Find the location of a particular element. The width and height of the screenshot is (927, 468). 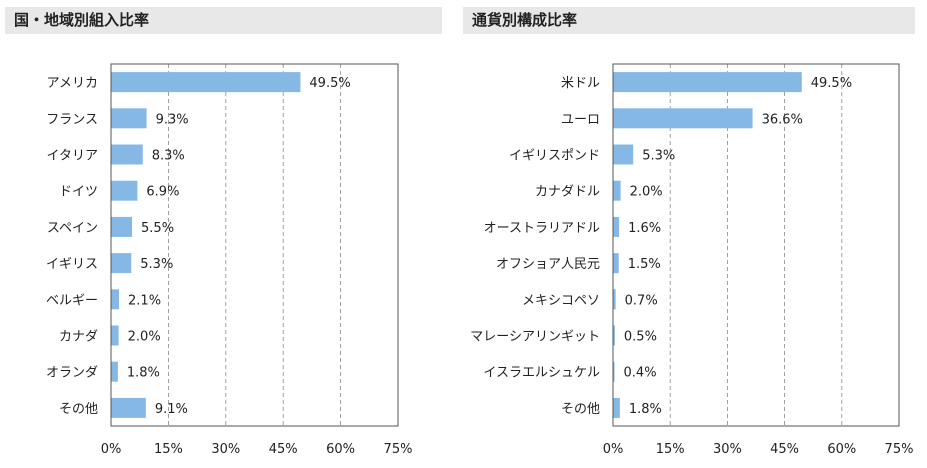

value-label: 0.7% is located at coordinates (641, 300).